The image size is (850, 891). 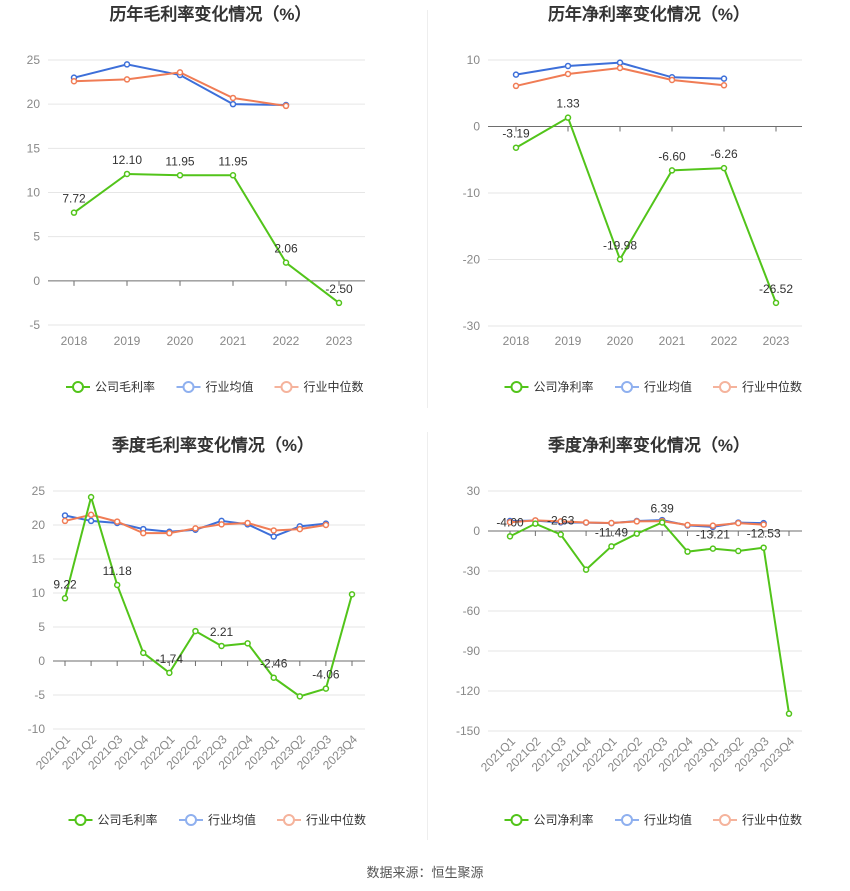 I want to click on data-label: -12.53, so click(x=764, y=534).